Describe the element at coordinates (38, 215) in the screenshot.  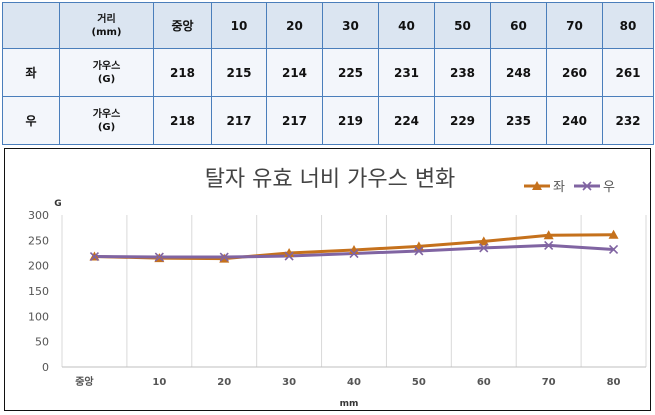
I see `y-tick-label: 300` at that location.